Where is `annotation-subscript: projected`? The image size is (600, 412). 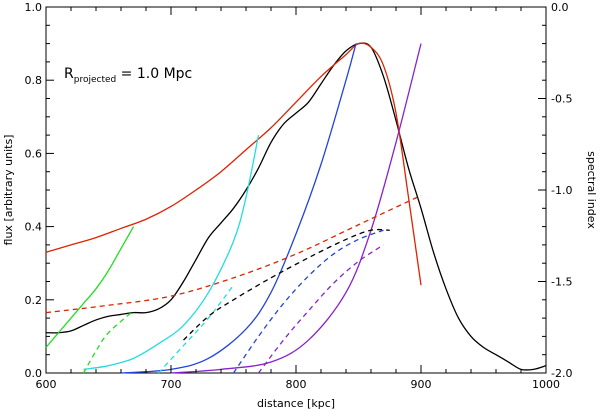 annotation-subscript: projected is located at coordinates (95, 80).